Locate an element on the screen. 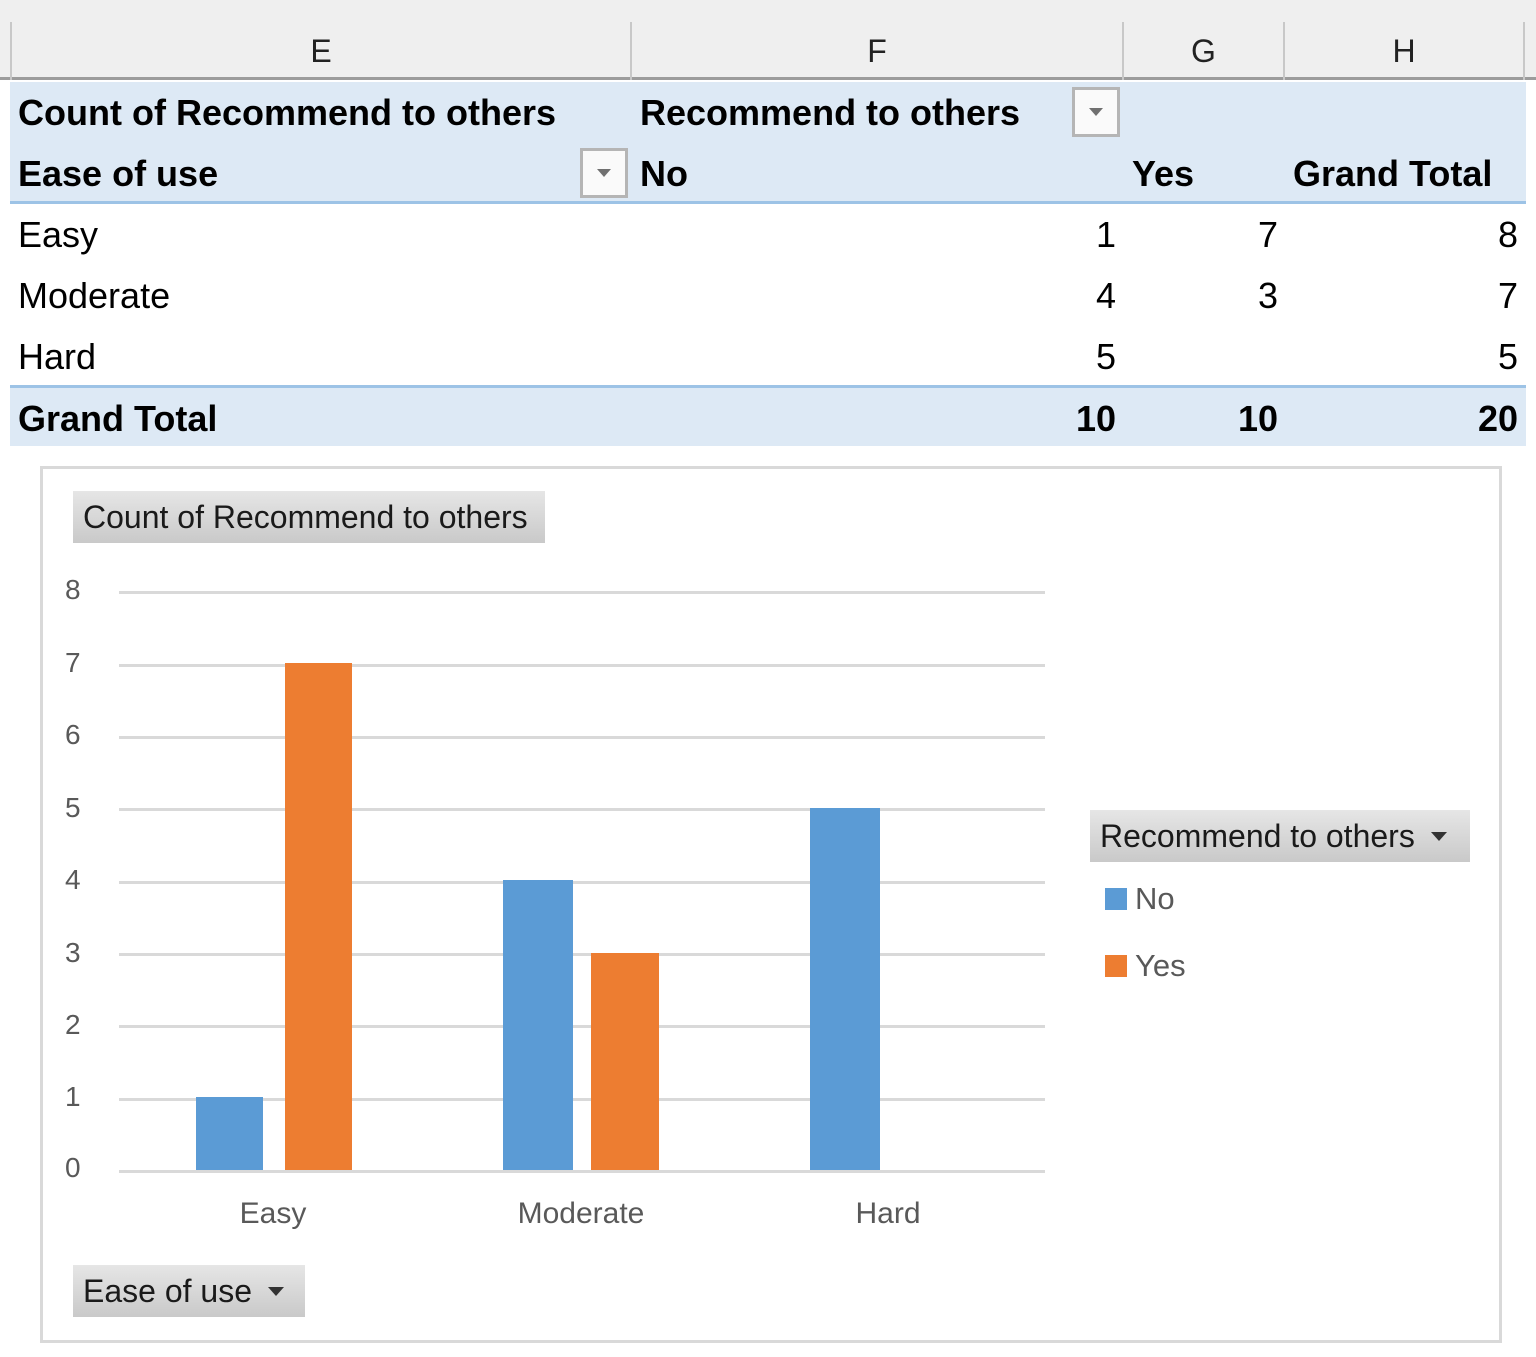 This screenshot has width=1536, height=1357. x-axis-line is located at coordinates (582, 1171).